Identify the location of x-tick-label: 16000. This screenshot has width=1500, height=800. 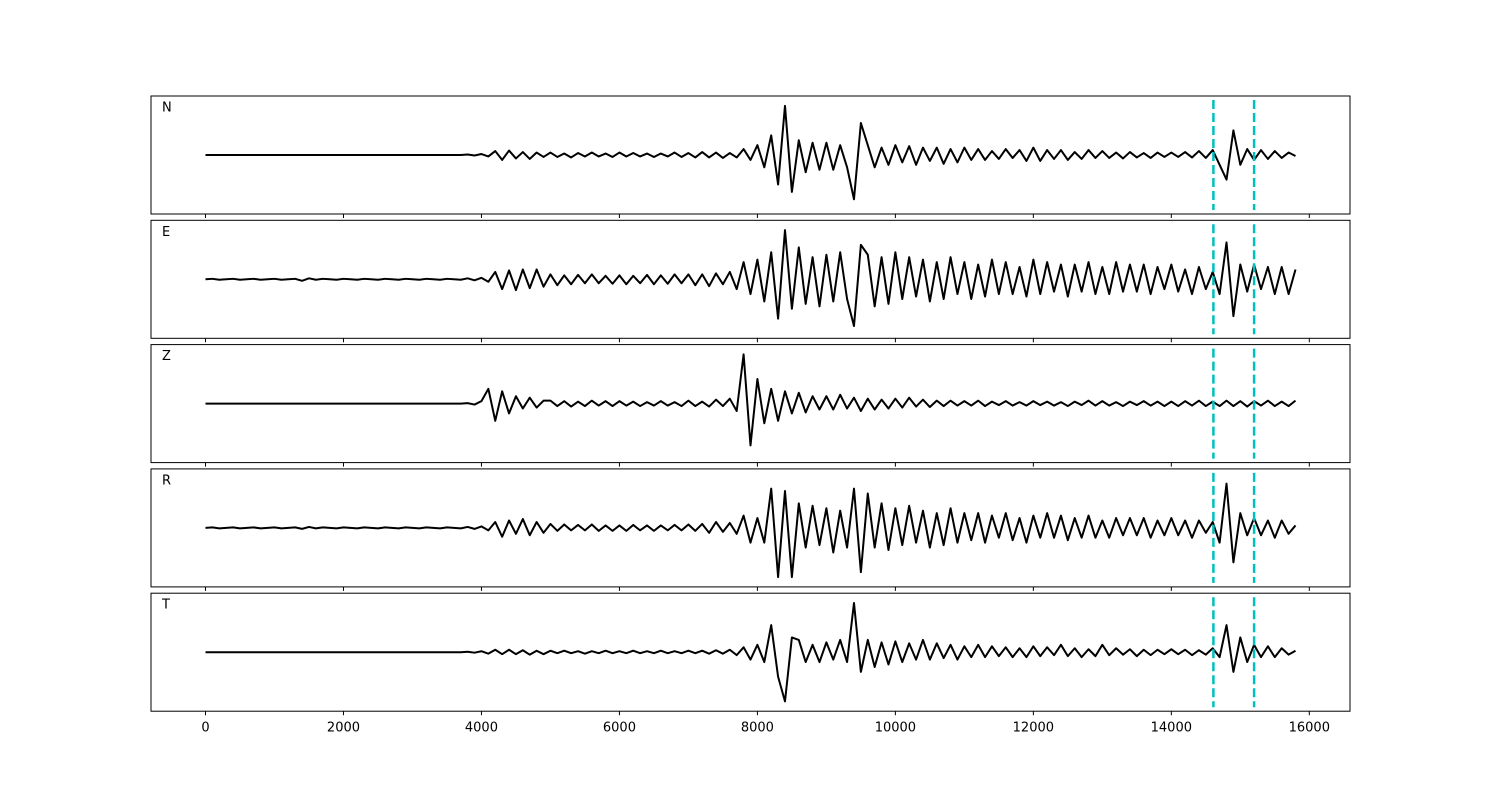
(1309, 728).